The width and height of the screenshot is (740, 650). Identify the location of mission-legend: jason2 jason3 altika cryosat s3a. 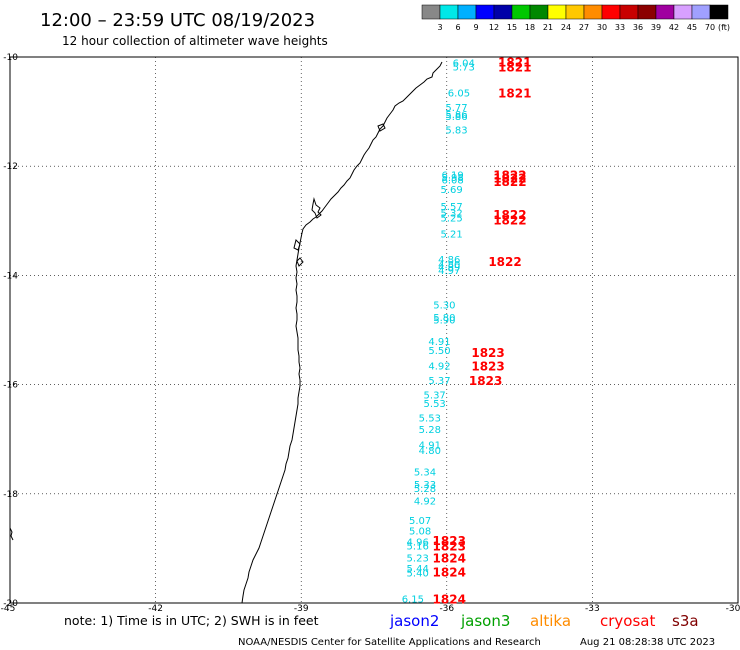
(544, 621).